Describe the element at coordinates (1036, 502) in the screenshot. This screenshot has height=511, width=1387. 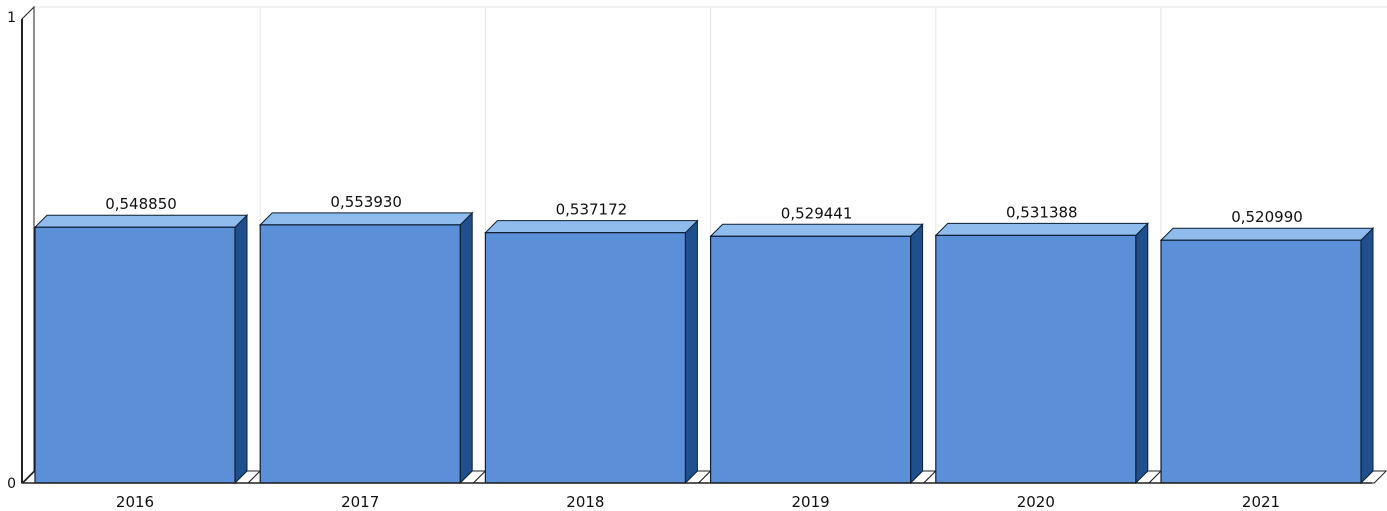
I see `x-tick-label-2020: 2020` at that location.